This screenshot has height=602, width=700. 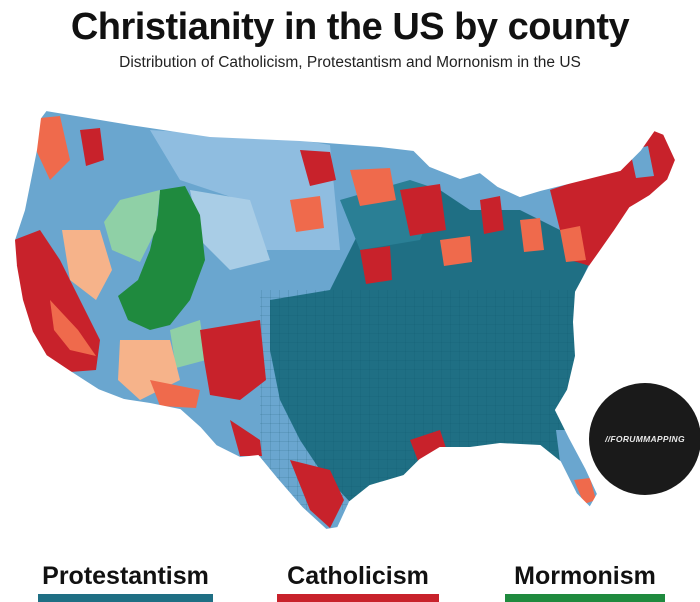 I want to click on region-nevada, so click(x=87, y=265).